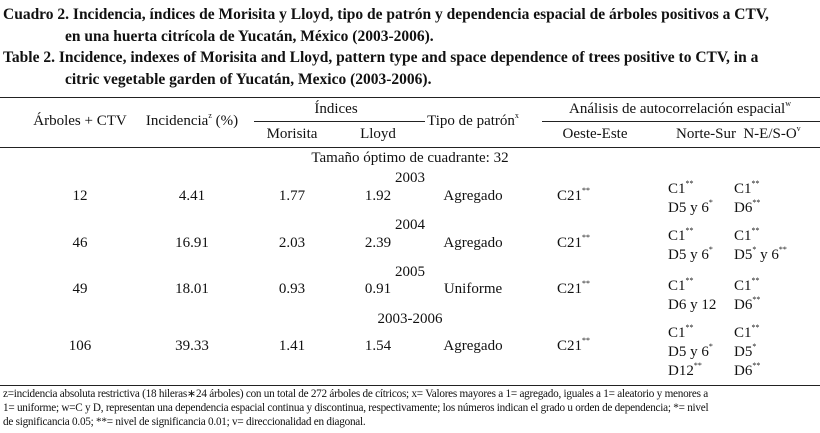  What do you see at coordinates (772, 133) in the screenshot?
I see `header-ne-so: N-E/S-Ov` at bounding box center [772, 133].